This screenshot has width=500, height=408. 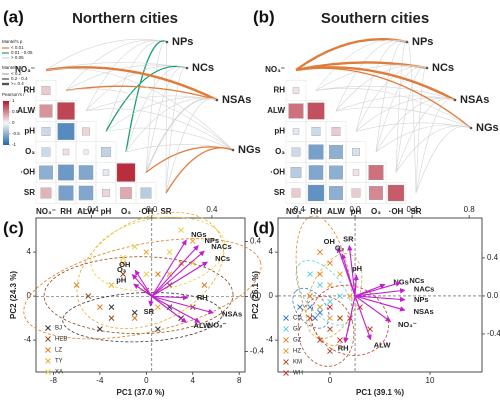 I want to click on legend-label: < 0.2, so click(x=16, y=73).